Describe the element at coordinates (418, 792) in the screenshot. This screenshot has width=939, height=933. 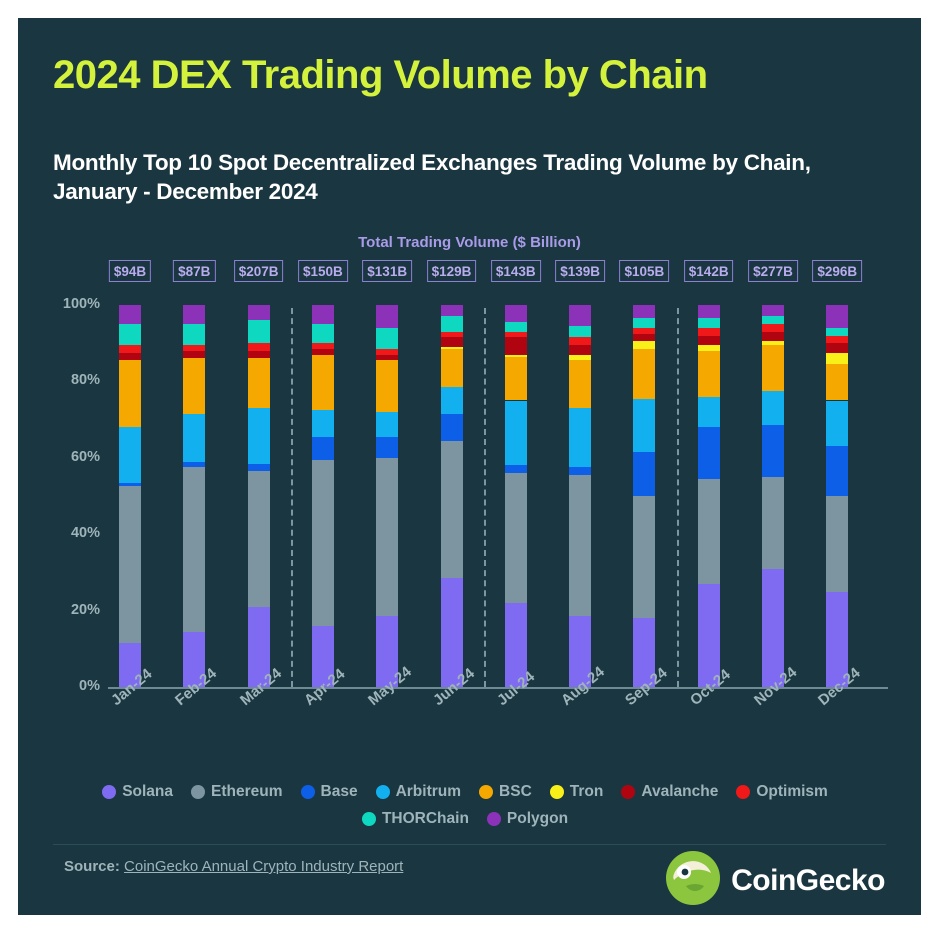
I see `legend-item: Arbitrum` at that location.